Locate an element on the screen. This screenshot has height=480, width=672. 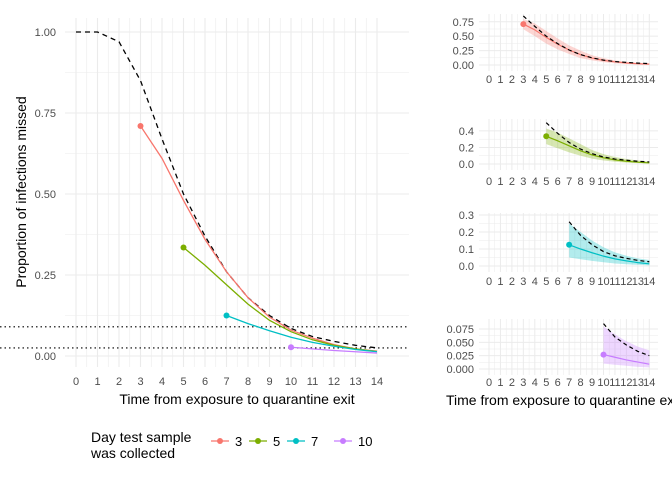
panel-3-x-tick-label: 7 is located at coordinates (569, 282).